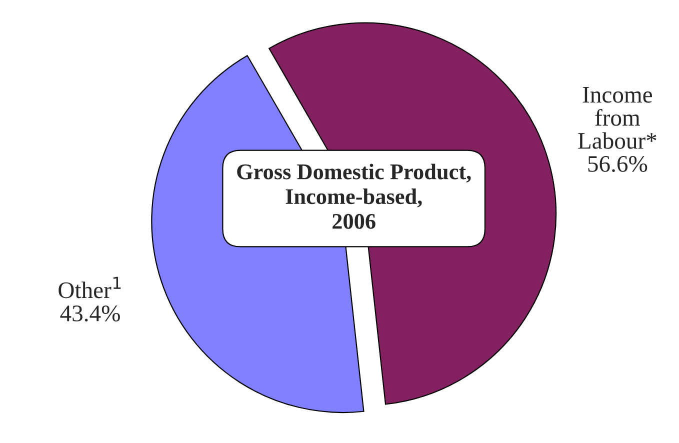  Describe the element at coordinates (90, 313) in the screenshot. I see `data-label: 43.4%` at that location.